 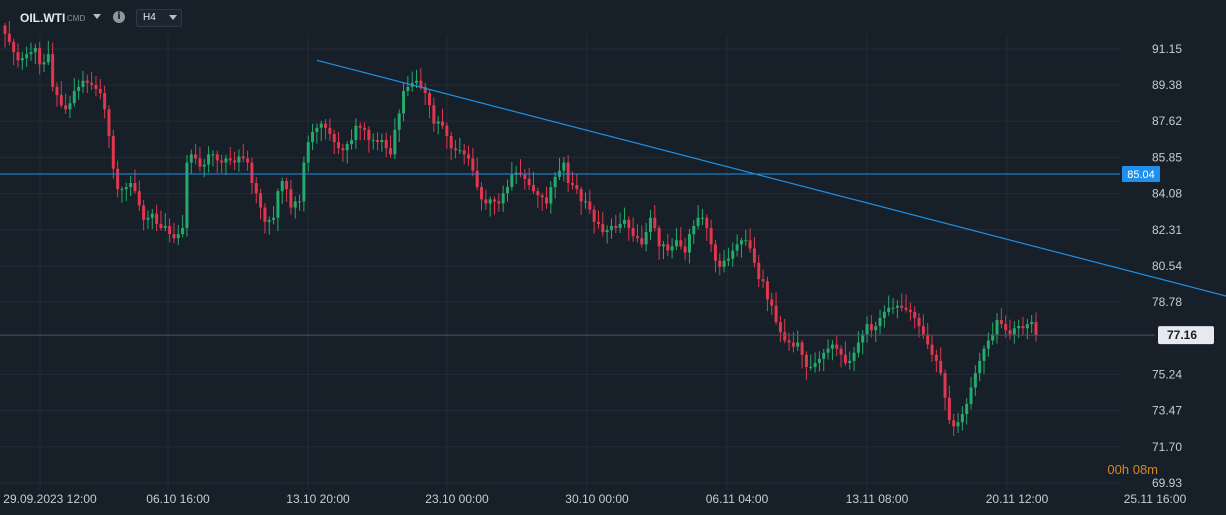 I want to click on info-icon: i, so click(x=119, y=17).